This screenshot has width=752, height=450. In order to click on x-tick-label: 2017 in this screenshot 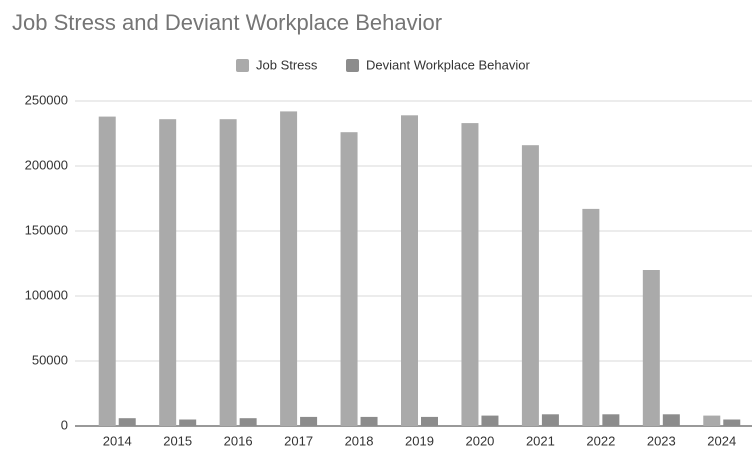, I will do `click(298, 440)`.